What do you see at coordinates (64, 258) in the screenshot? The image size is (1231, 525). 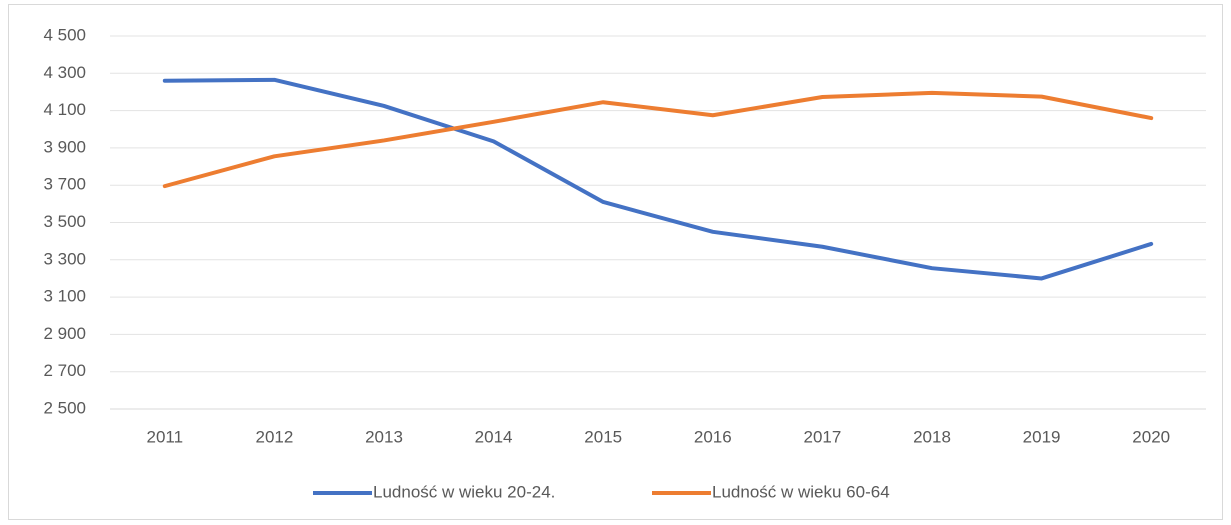 I see `y-tick-label: 3 300` at bounding box center [64, 258].